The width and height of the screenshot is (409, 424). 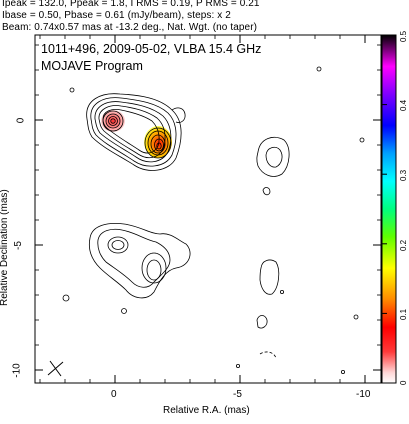 I want to click on y-tick-2: -10, so click(x=17, y=370).